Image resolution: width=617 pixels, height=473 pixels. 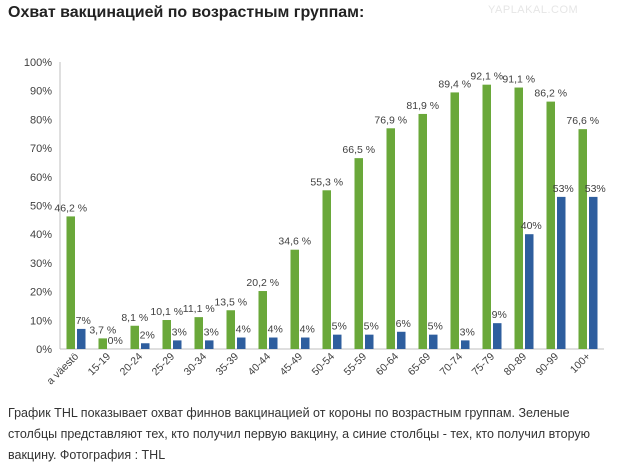 I want to click on x-tick-label: 40-44, so click(x=260, y=365).